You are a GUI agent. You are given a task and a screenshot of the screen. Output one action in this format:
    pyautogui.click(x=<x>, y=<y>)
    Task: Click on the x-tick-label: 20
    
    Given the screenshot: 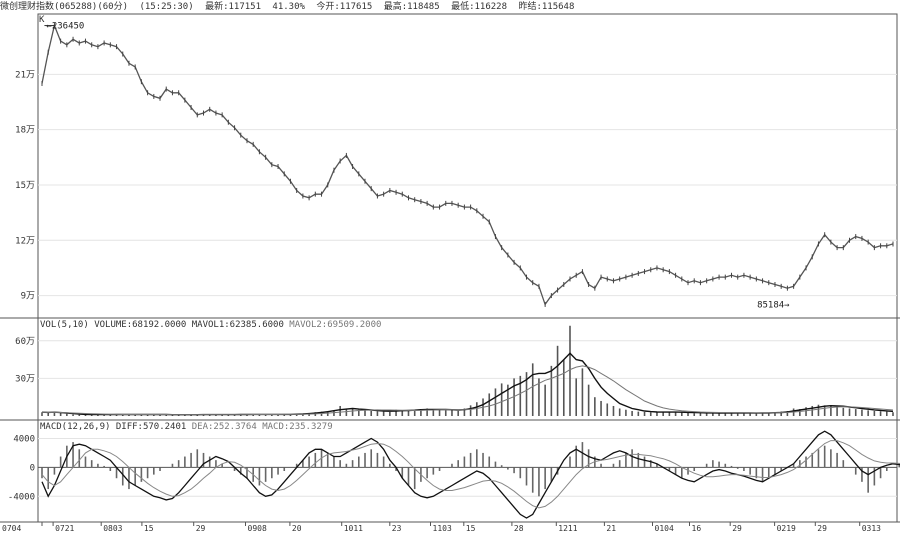 What is the action you would take?
    pyautogui.click(x=297, y=528)
    